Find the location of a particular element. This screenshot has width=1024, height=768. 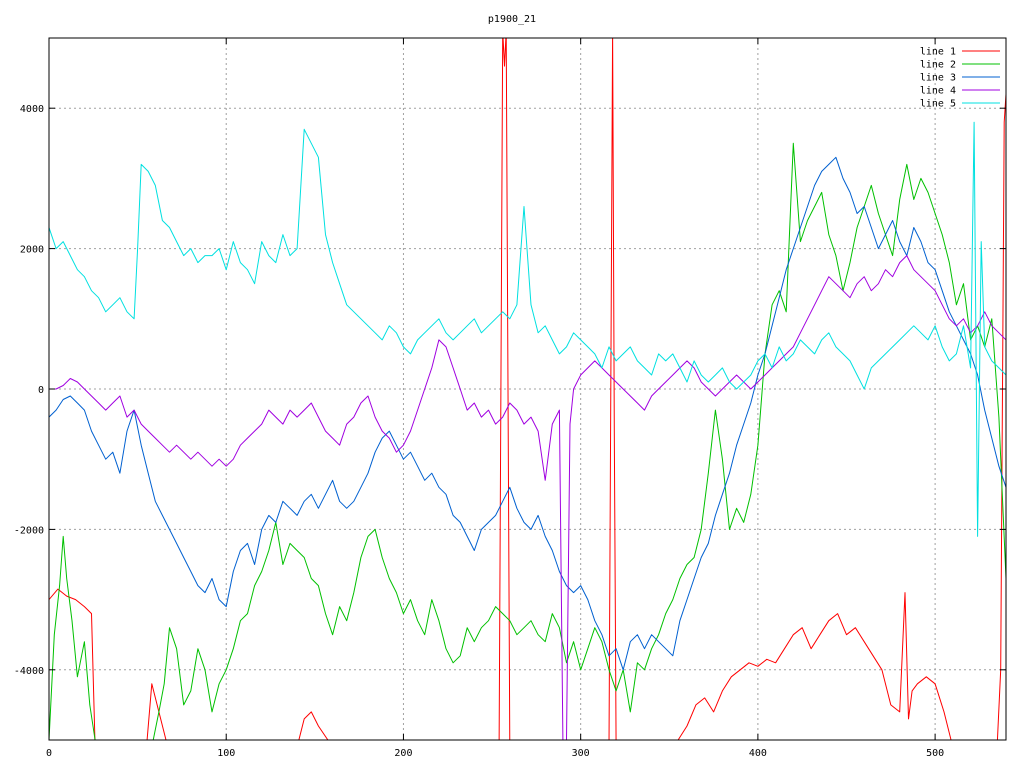

y-tick-label: 0 is located at coordinates (41, 390).